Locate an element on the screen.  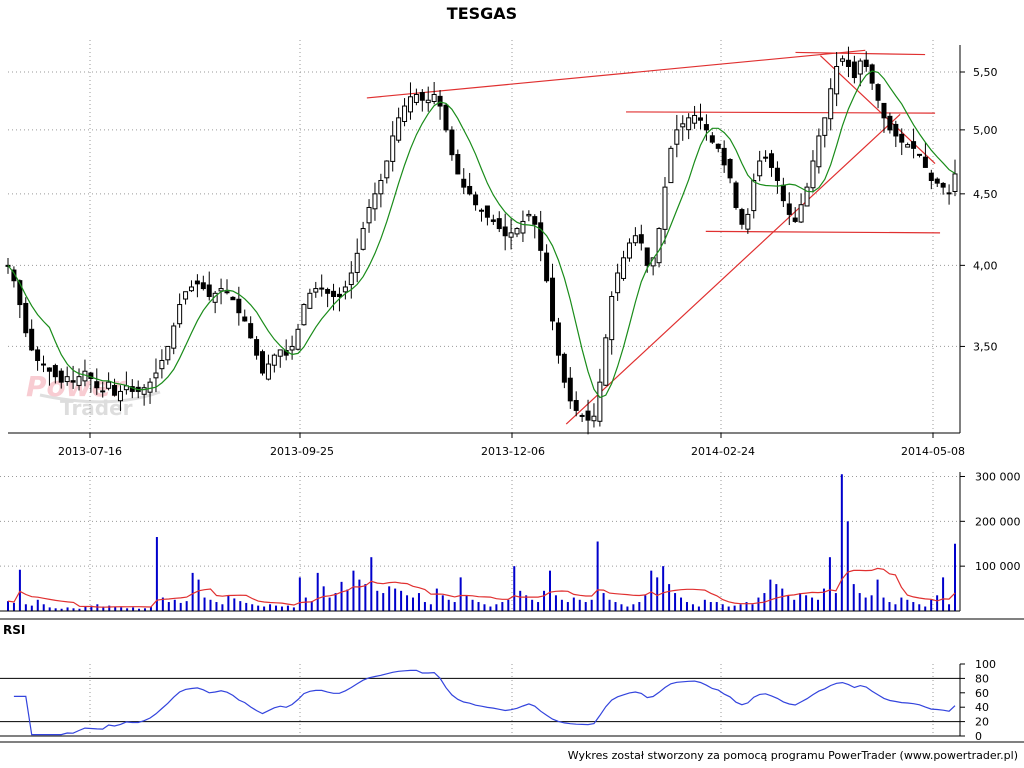
rsi-line is located at coordinates (484, 702).